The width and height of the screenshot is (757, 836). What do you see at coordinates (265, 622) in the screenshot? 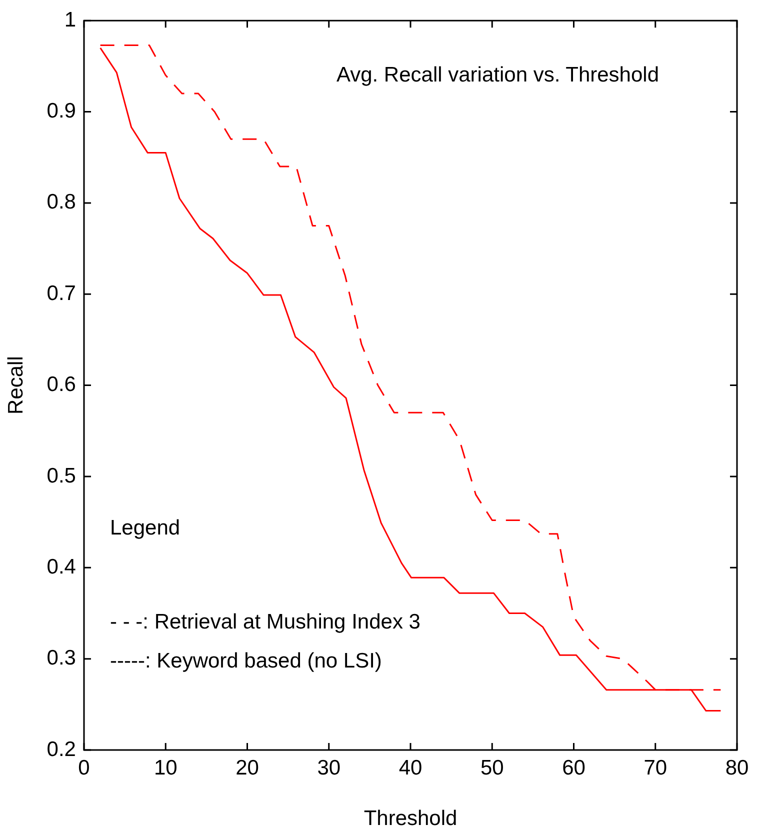
I see `annotation: - - -: Retrieval at Mushing Index 3` at bounding box center [265, 622].